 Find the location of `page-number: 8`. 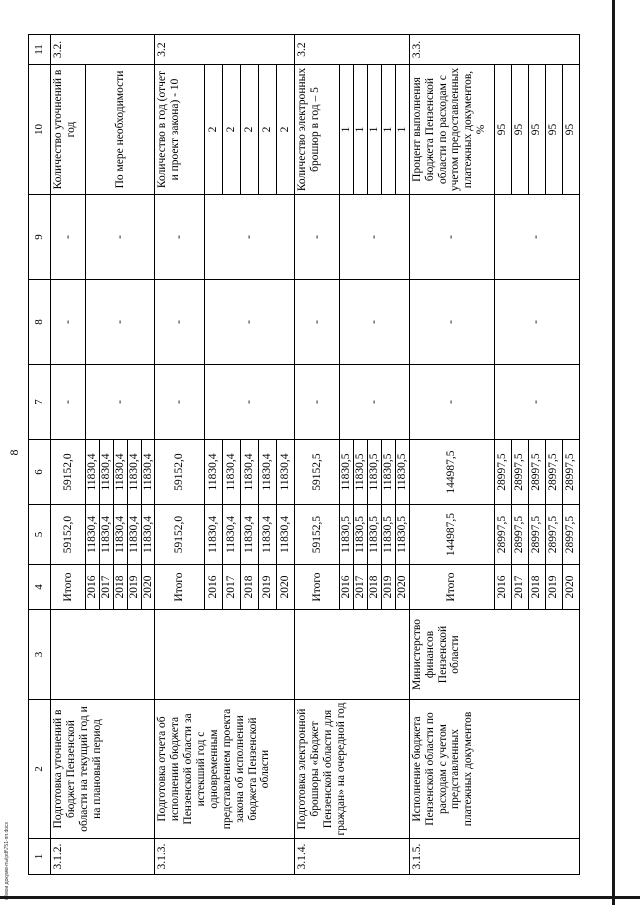

page-number: 8 is located at coordinates (14, 452).